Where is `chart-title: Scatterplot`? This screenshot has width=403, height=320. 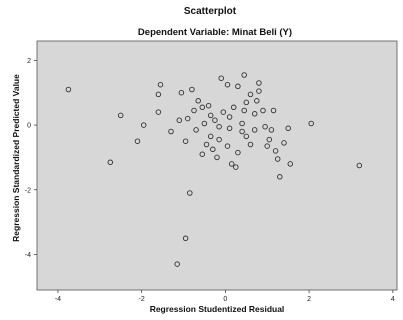
chart-title: Scatterplot is located at coordinates (210, 11).